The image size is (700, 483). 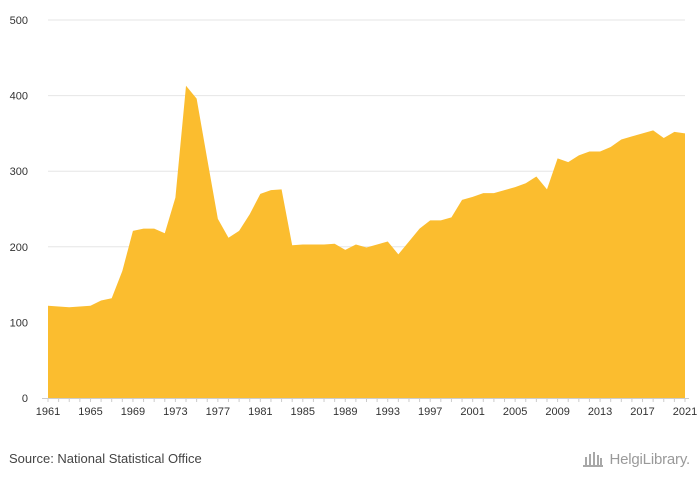 I want to click on x-tick-label: 1973, so click(x=175, y=412).